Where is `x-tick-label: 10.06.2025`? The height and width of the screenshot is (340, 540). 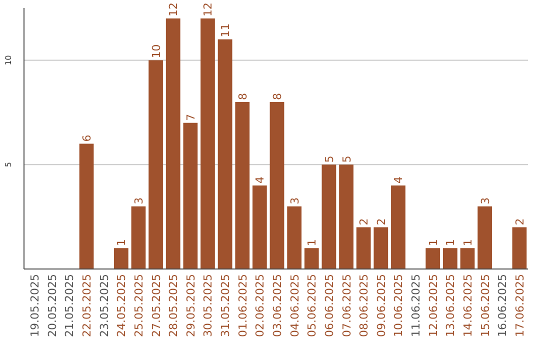
x-tick-label: 10.06.2025 is located at coordinates (399, 305).